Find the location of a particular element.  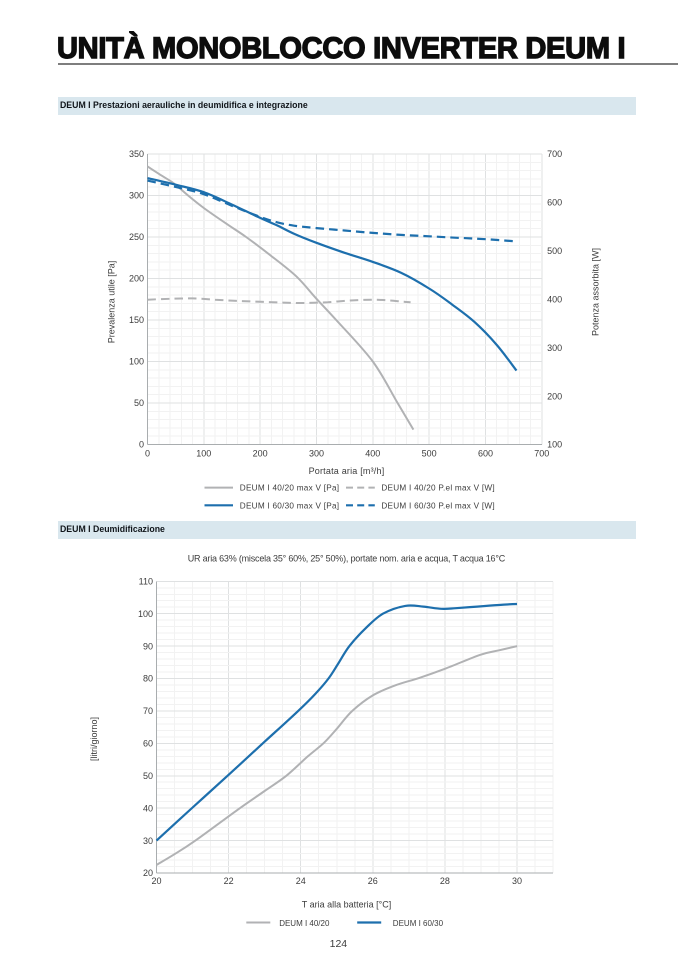

svg-text: DEUM I 40/20 max V [Pa] is located at coordinates (289, 488).